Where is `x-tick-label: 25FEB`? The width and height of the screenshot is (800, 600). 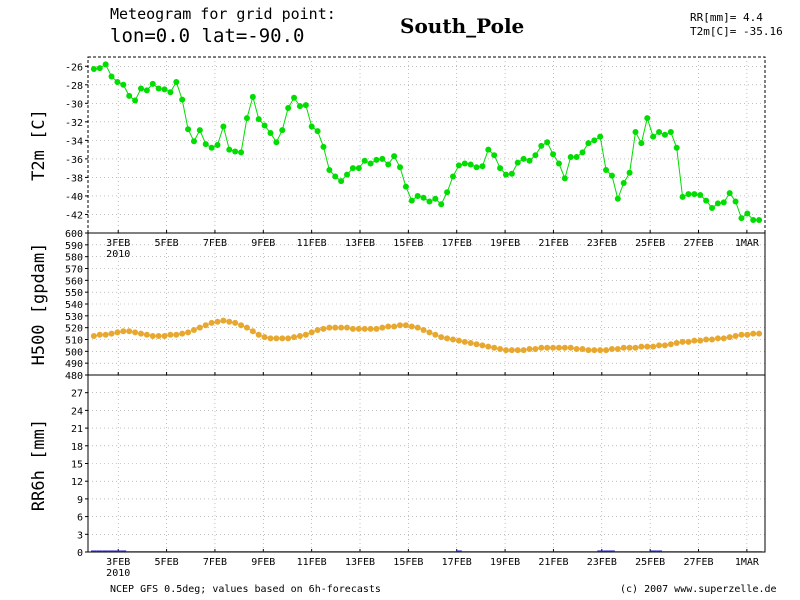 x-tick-label: 25FEB is located at coordinates (650, 243).